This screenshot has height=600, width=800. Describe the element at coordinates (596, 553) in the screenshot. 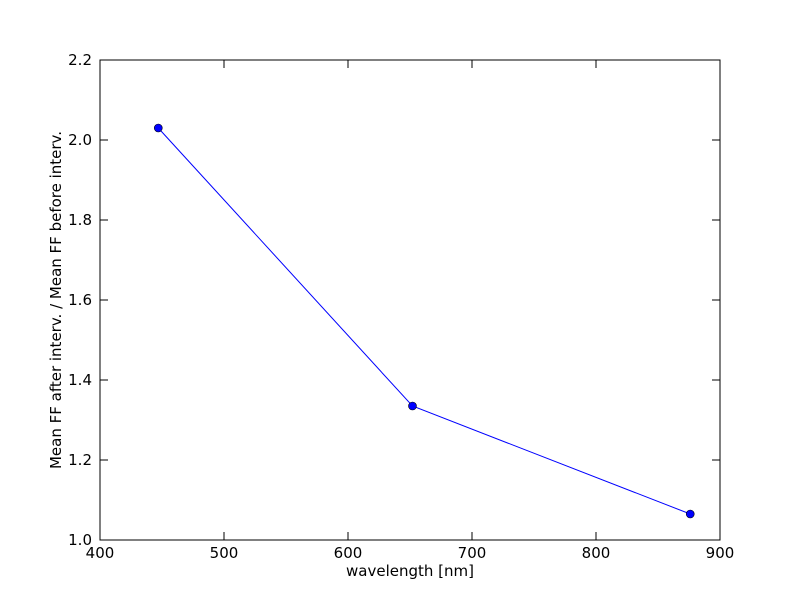

I see `x-tick-label: 800` at that location.